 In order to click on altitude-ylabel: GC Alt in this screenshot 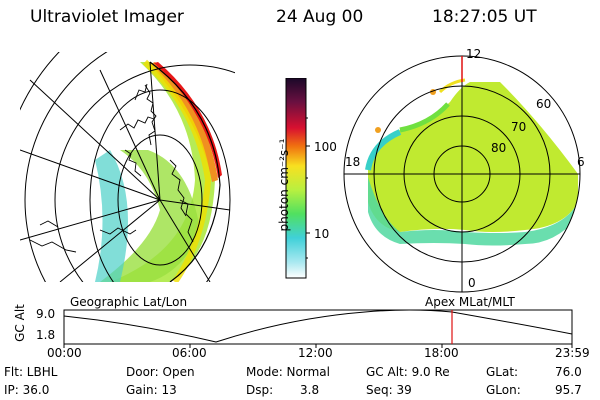, I will do `click(20, 323)`.